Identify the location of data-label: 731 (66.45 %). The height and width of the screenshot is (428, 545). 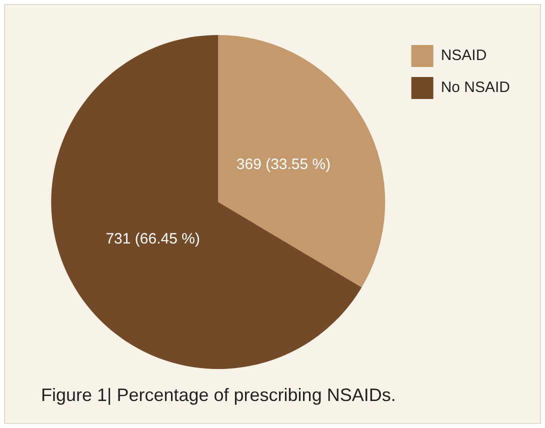
(153, 239).